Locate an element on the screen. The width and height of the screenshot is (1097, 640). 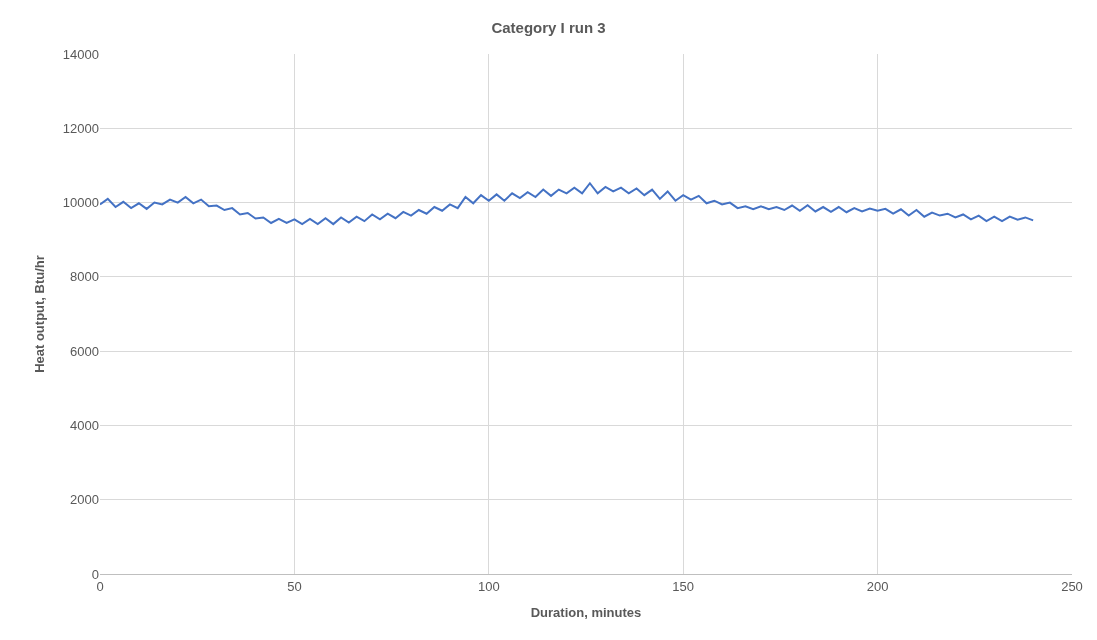
y-tick-label: 0 is located at coordinates (95, 574).